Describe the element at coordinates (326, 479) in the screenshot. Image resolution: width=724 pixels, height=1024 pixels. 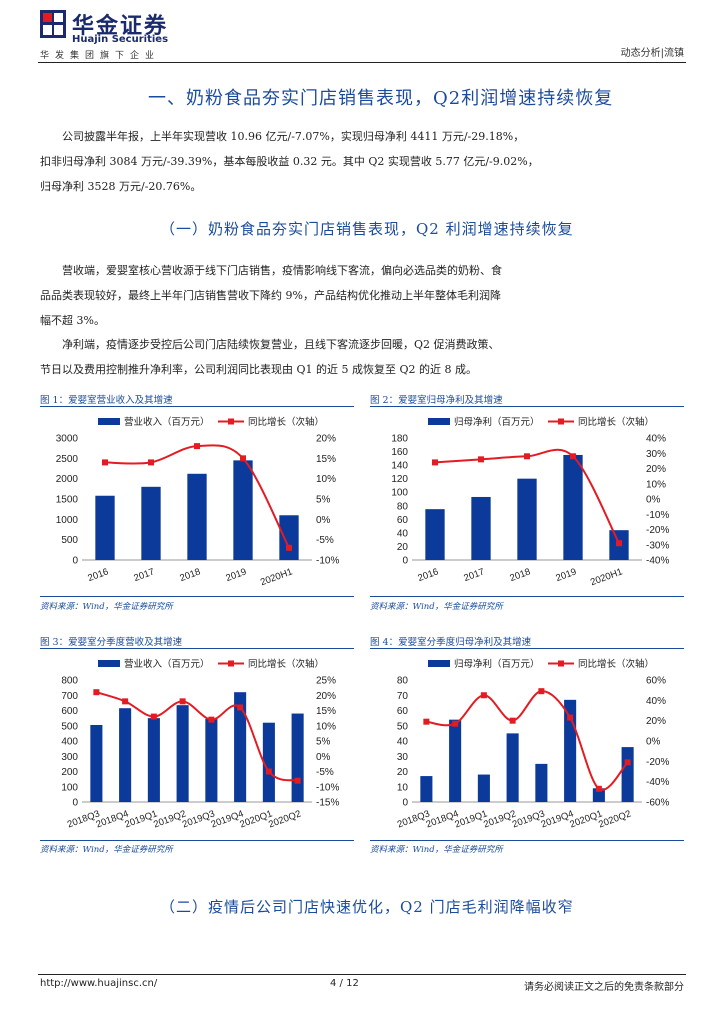
I see `y2-tick-label: 10%` at that location.